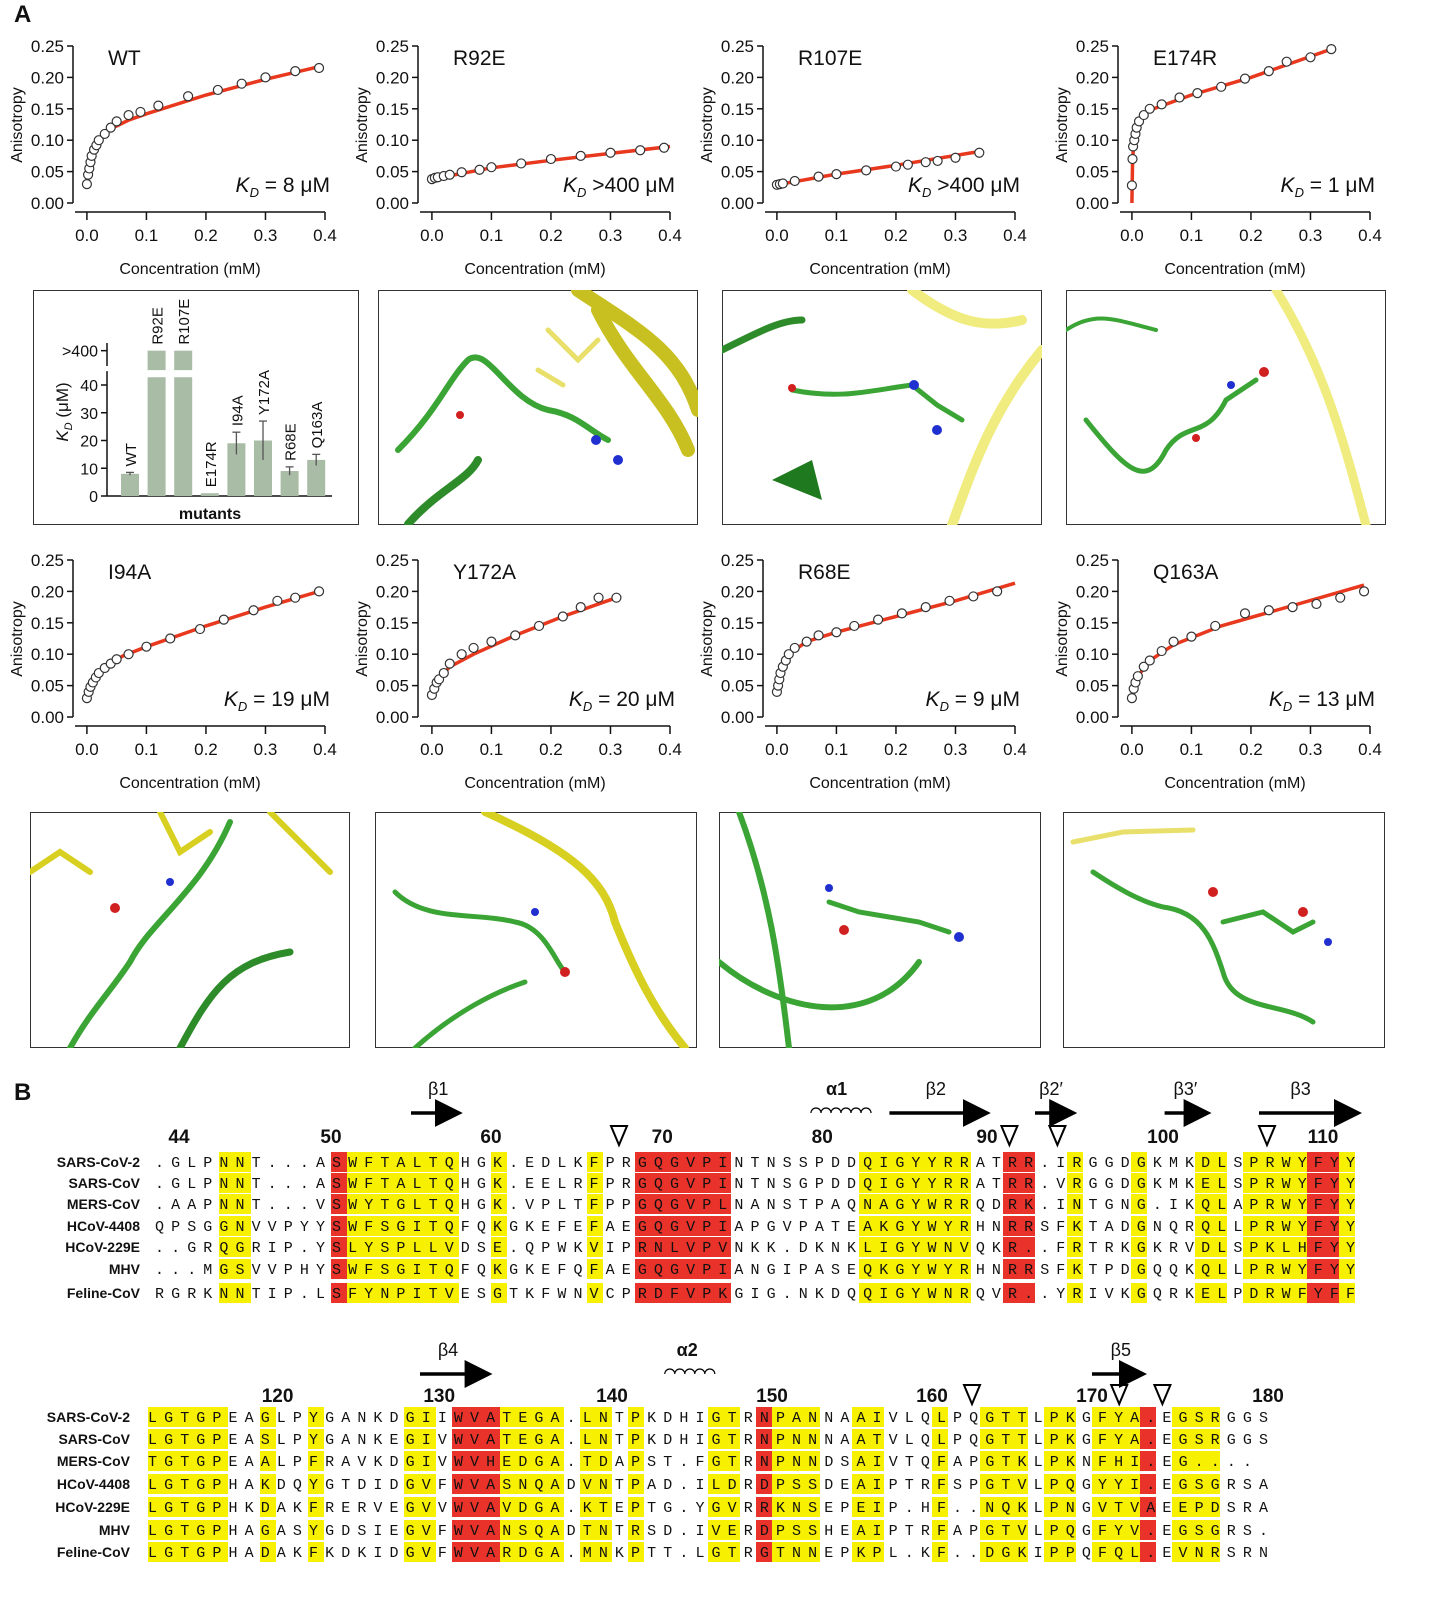 This screenshot has width=1443, height=1620. I want to click on annotation: KD = 13 μM, so click(1322, 701).